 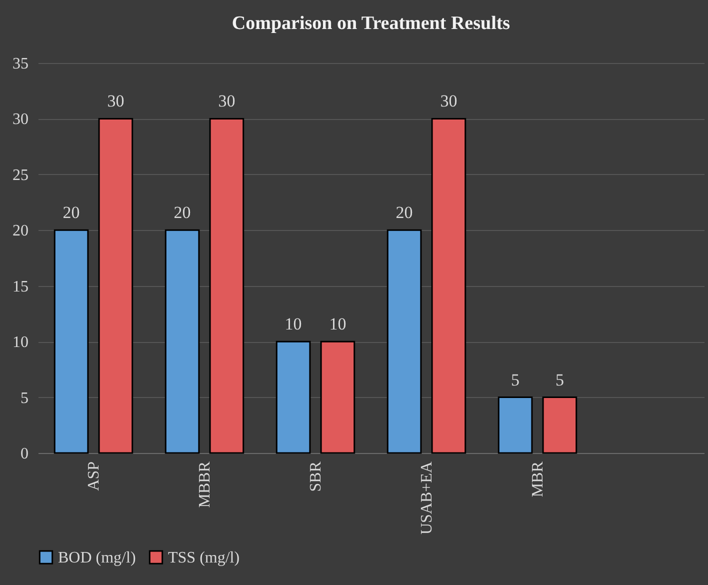 I want to click on chart-title: Comparison on Treatment Results, so click(x=371, y=23).